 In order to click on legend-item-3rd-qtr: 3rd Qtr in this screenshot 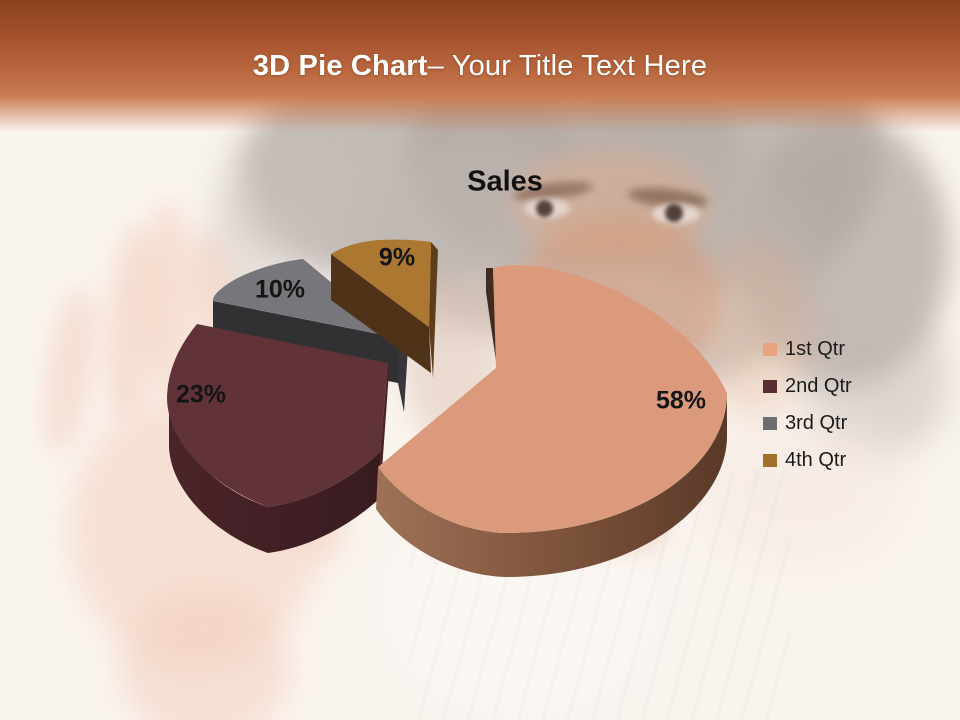, I will do `click(807, 423)`.